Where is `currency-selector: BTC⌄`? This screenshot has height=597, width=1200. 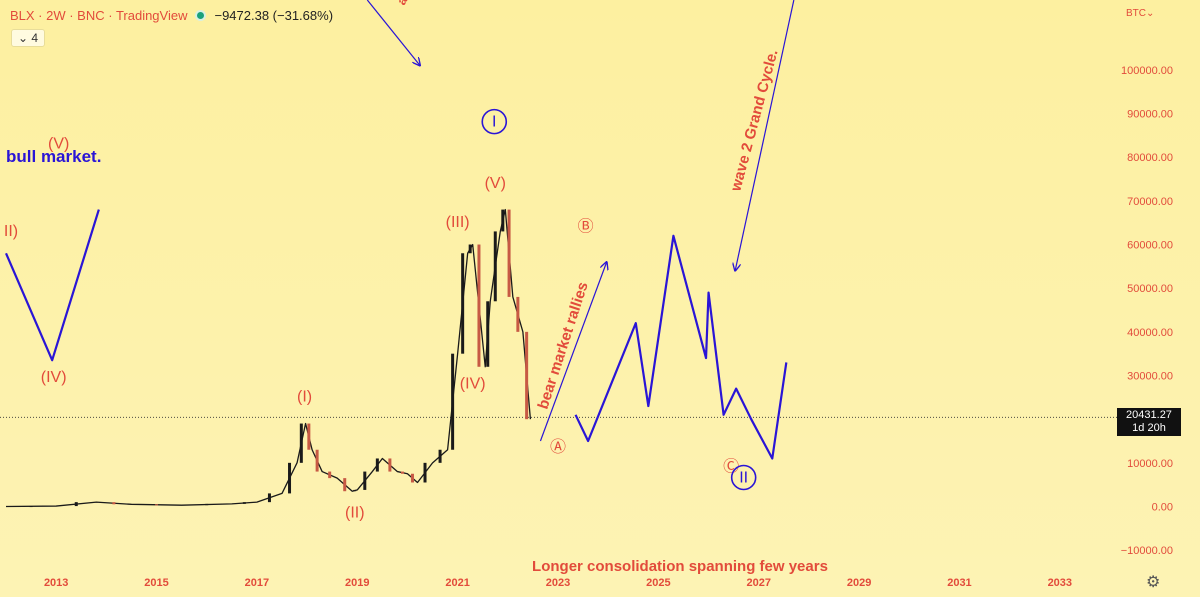
currency-selector: BTC⌄ is located at coordinates (1140, 13).